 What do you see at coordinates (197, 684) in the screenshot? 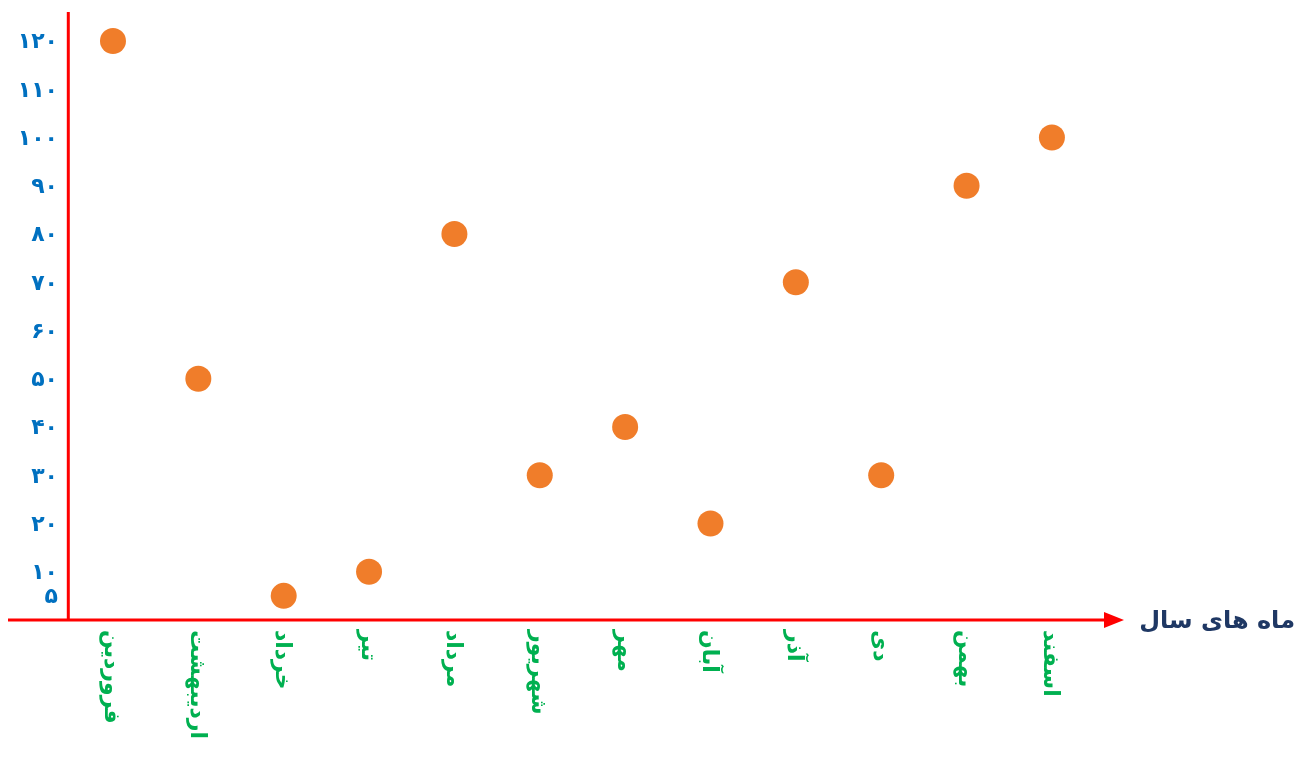
I see `x-tick-label: اردیبهشت` at bounding box center [197, 684].